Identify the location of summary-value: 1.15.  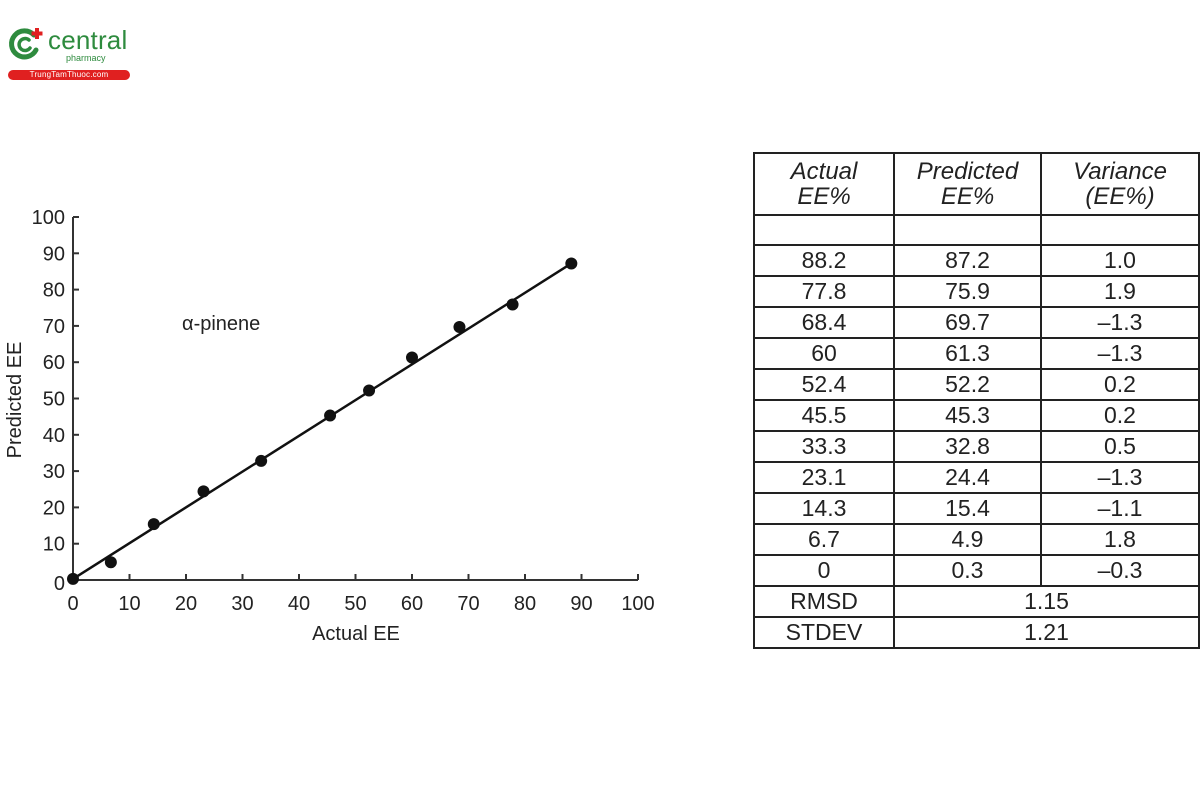
(1046, 601).